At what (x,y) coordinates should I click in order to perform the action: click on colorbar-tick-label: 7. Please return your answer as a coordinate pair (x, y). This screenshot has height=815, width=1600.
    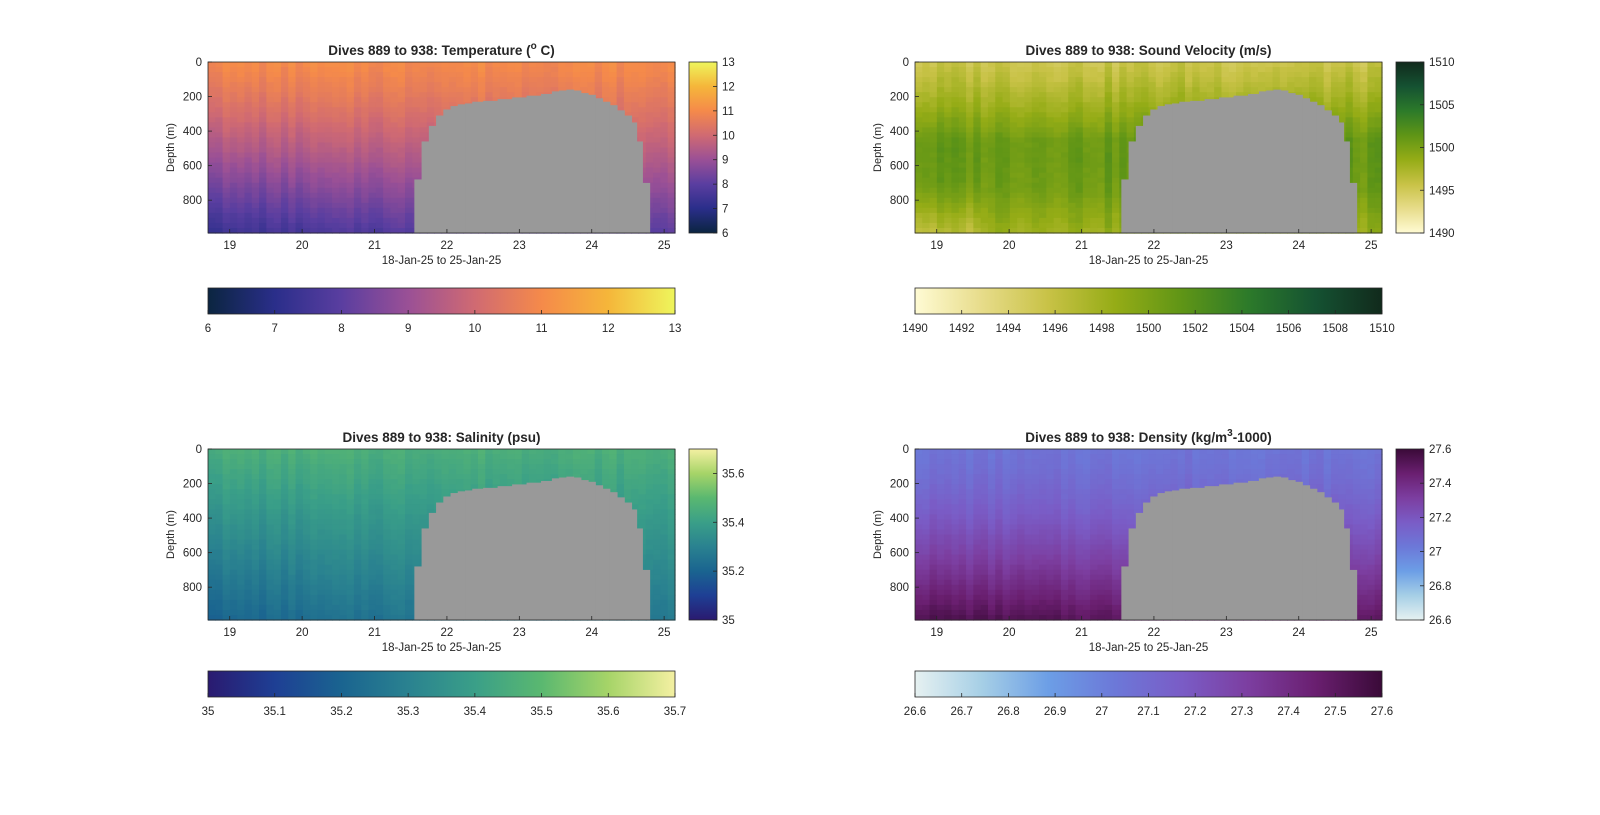
    Looking at the image, I should click on (725, 210).